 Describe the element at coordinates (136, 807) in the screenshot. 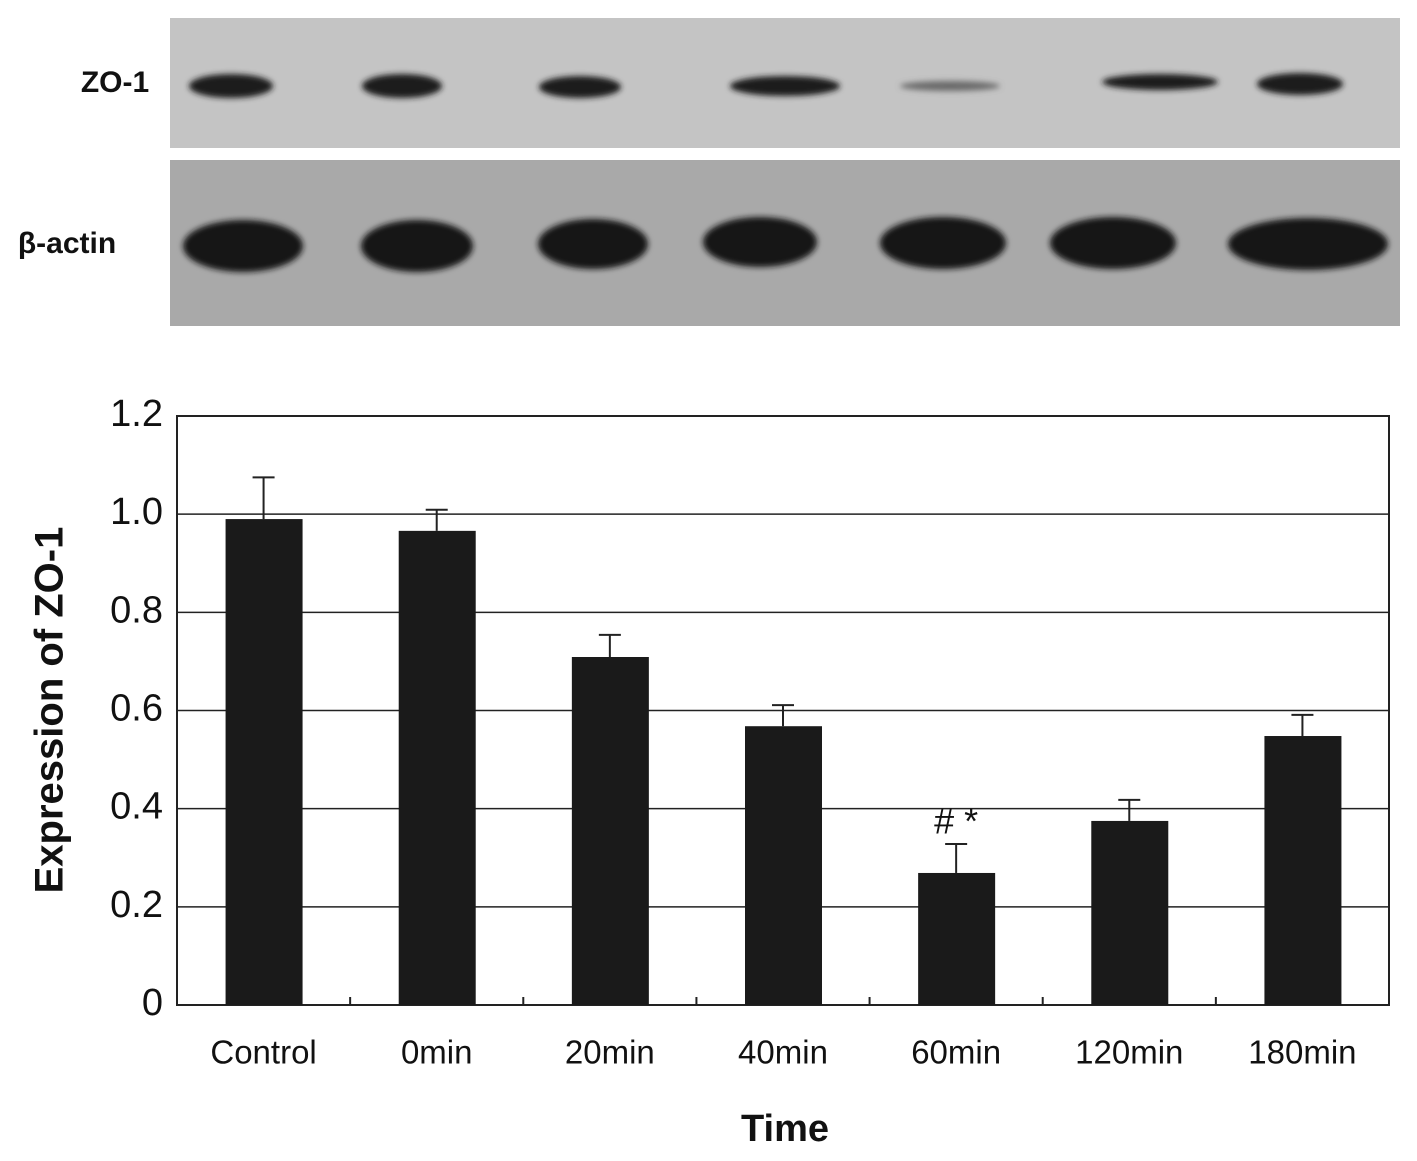

I see `y-tick-label: 0.4` at that location.